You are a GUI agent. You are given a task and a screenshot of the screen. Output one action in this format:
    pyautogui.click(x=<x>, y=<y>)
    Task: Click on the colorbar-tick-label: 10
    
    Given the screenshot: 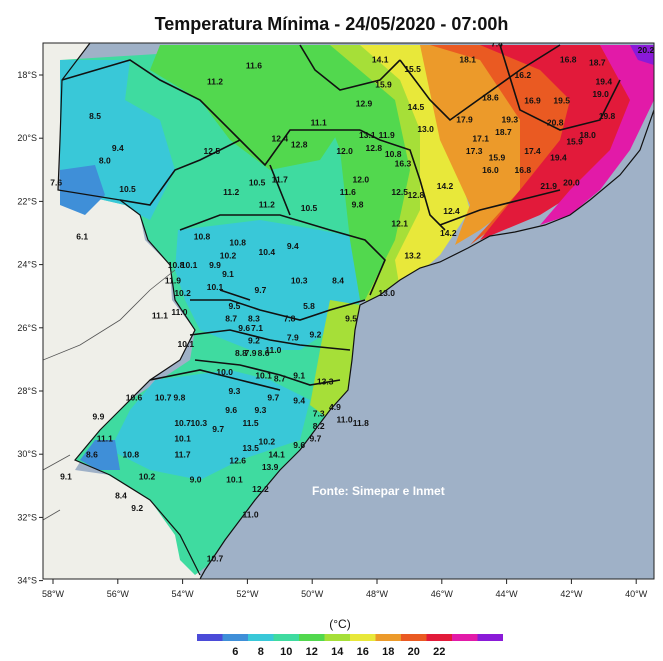 What is the action you would take?
    pyautogui.click(x=286, y=652)
    